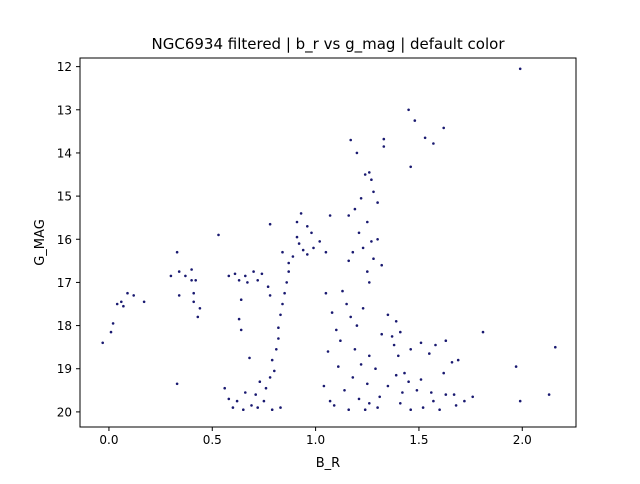 This screenshot has height=484, width=640. Describe the element at coordinates (64, 240) in the screenshot. I see `y-tick-label: 16` at that location.